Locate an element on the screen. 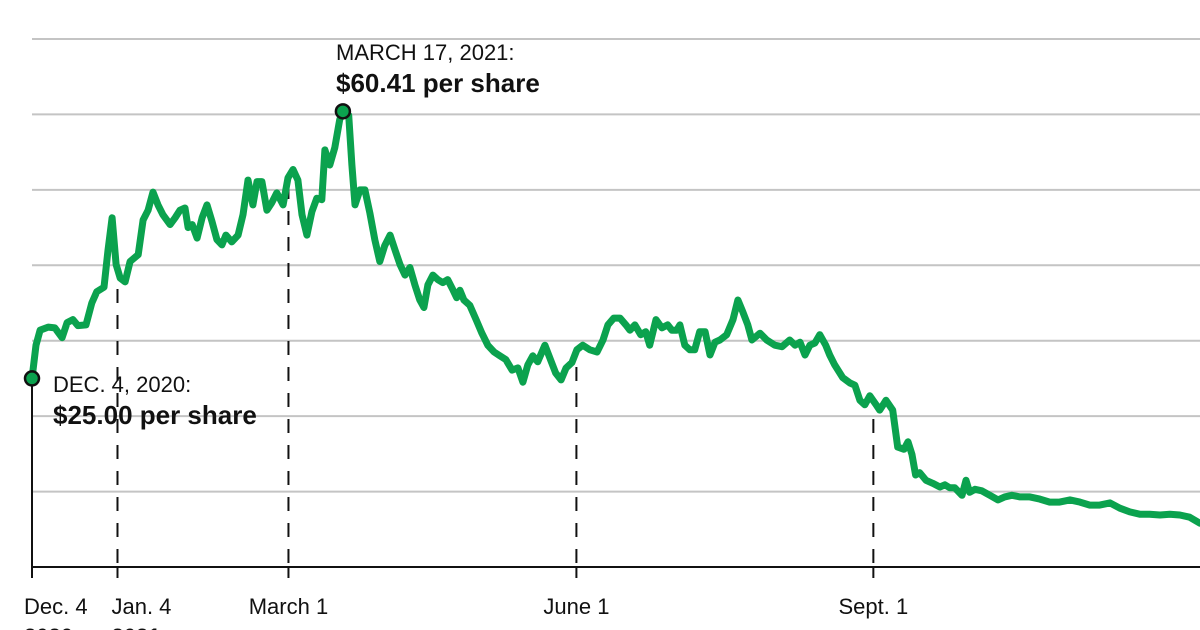 The image size is (1200, 630). x-tick-label: Jan. 4 is located at coordinates (141, 606).